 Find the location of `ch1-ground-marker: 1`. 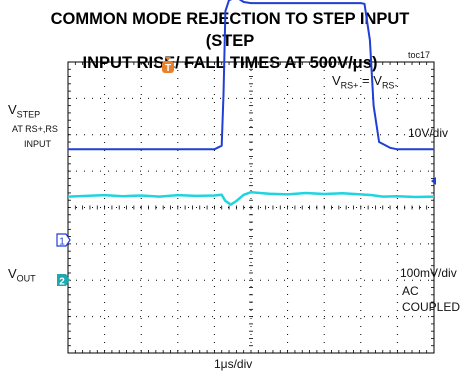

ch1-ground-marker: 1 is located at coordinates (63, 240).